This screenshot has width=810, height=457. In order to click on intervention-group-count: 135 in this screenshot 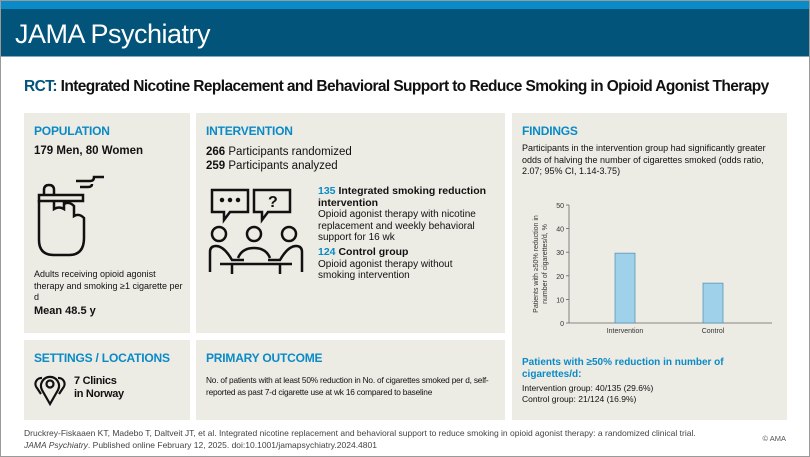, I will do `click(327, 191)`.